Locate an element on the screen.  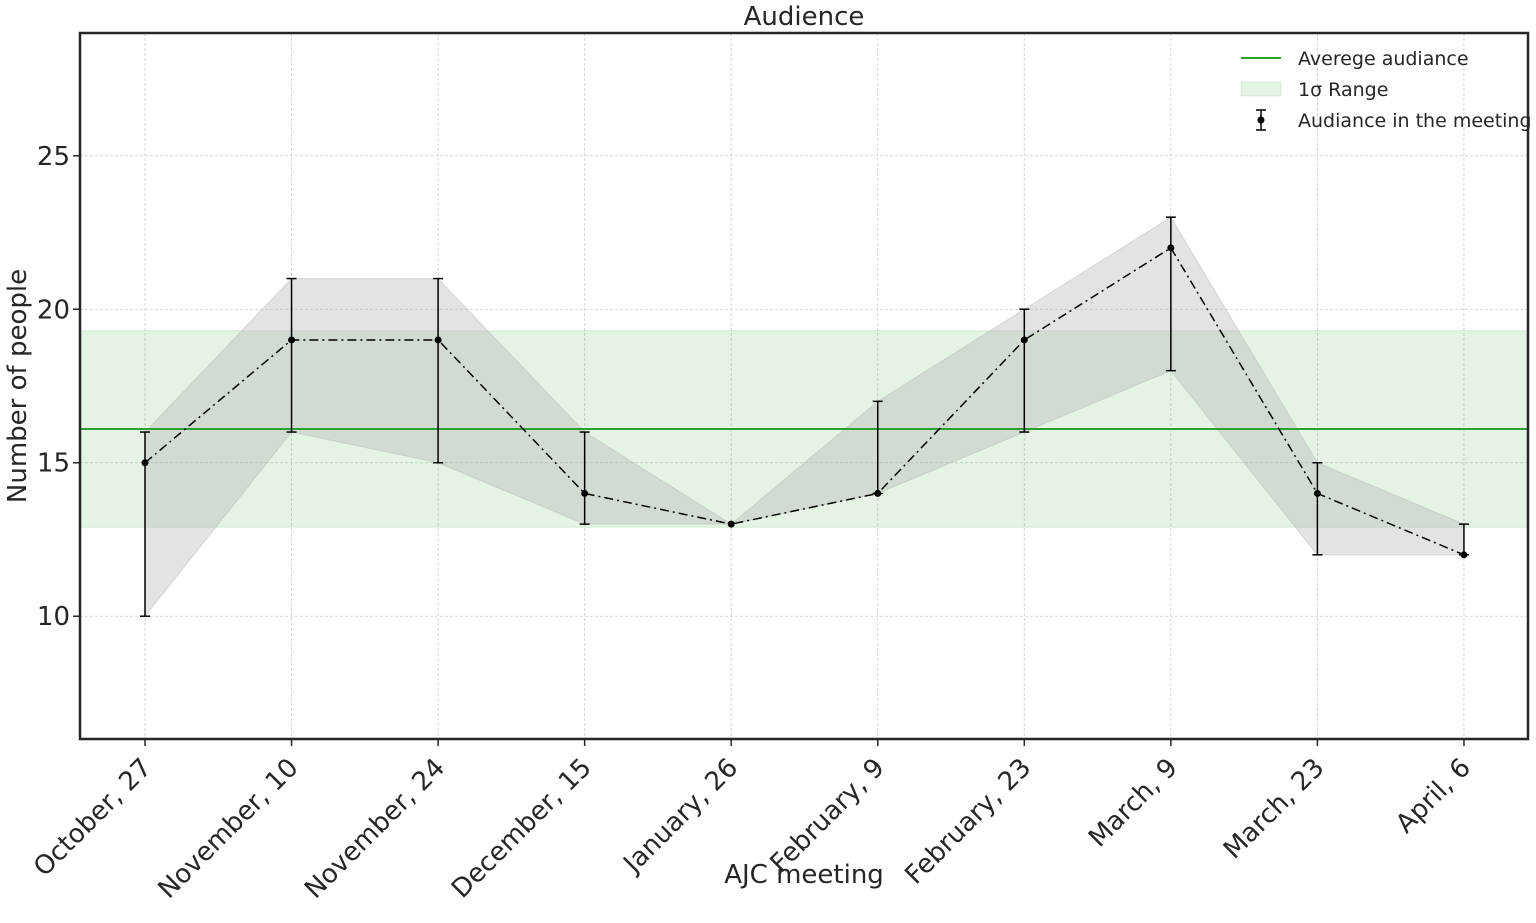
chart-title: Audience is located at coordinates (804, 17).